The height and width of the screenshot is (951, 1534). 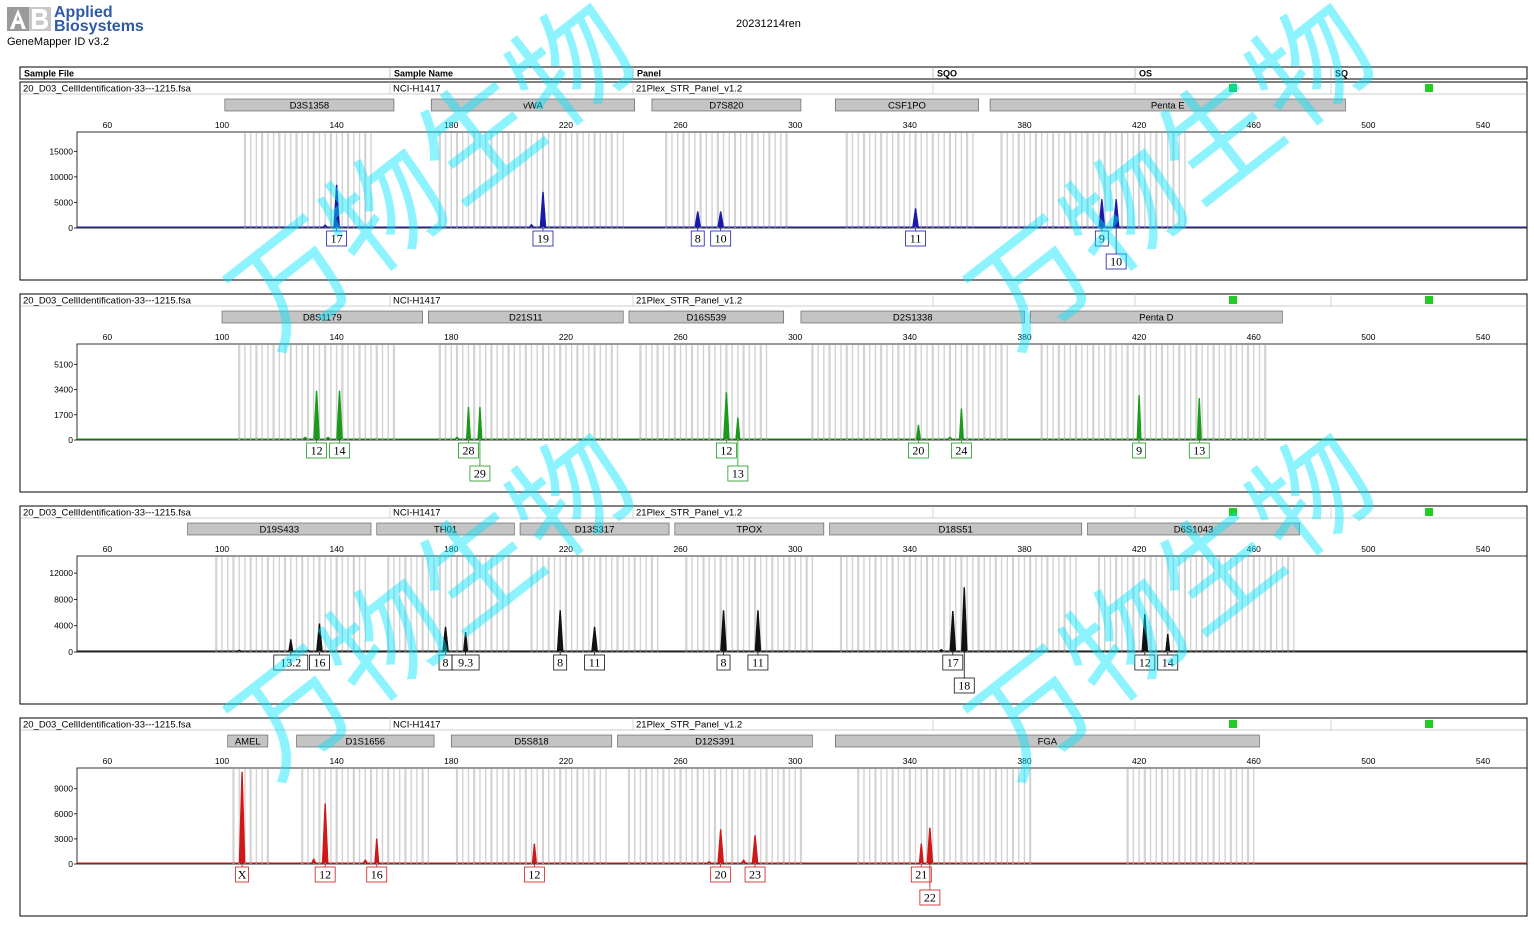 What do you see at coordinates (930, 898) in the screenshot?
I see `allele-label: 22` at bounding box center [930, 898].